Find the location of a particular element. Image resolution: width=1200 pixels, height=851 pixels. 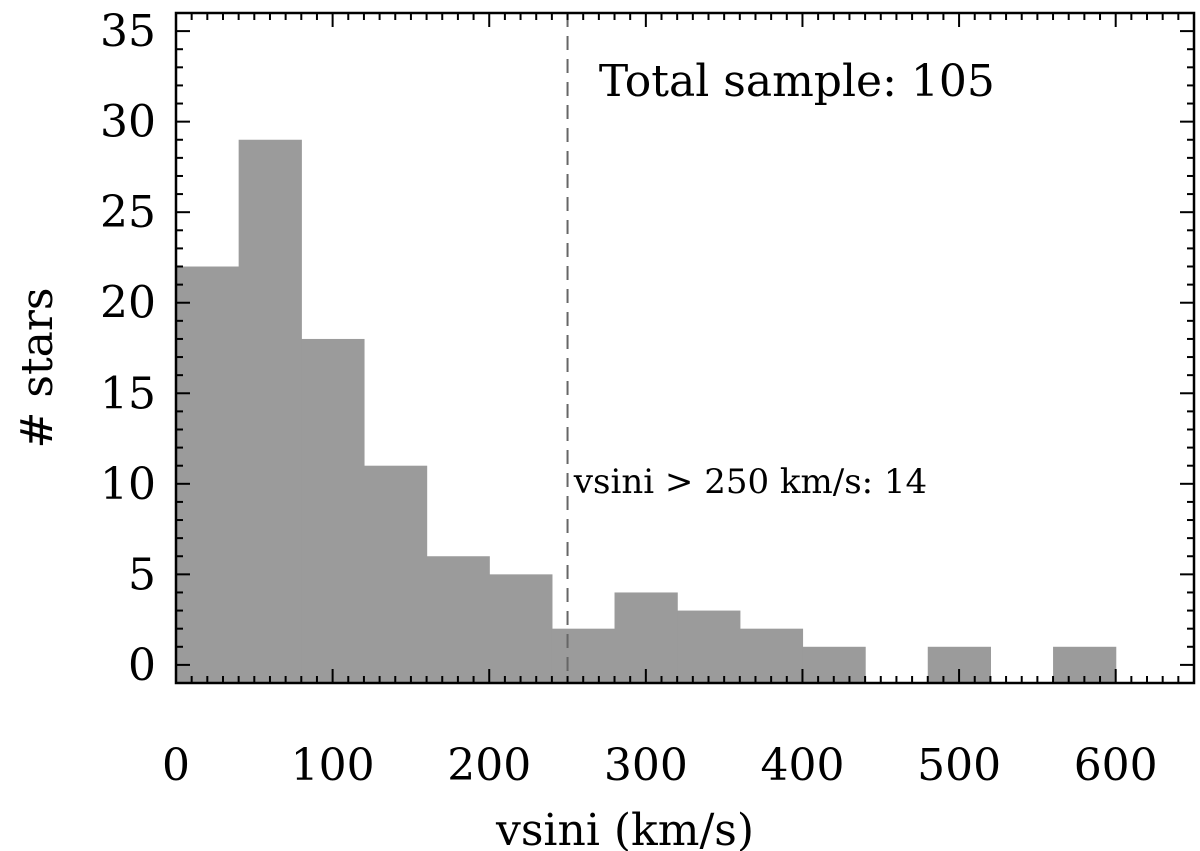

x-tick-label: 500 is located at coordinates (959, 765).